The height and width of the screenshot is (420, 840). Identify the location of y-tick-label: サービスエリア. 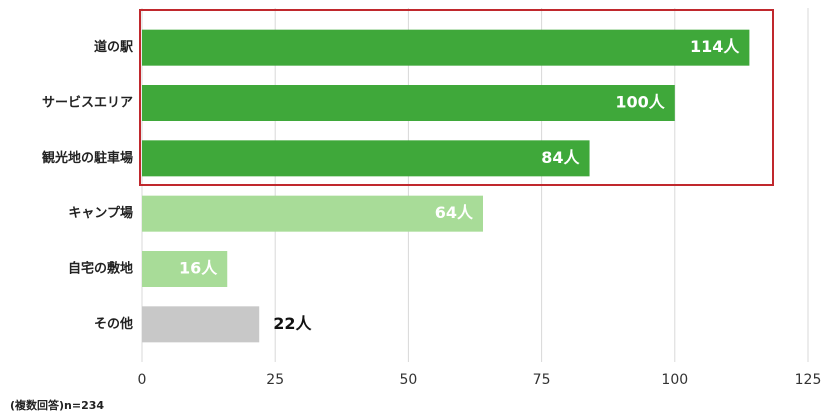
(87, 103).